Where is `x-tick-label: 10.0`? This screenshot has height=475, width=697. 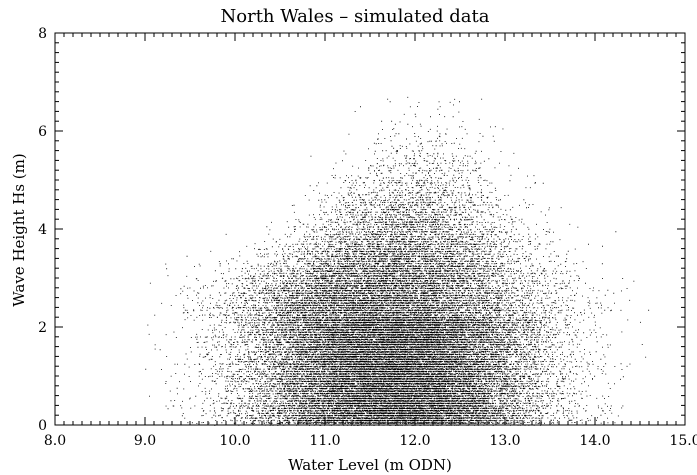
x-tick-label: 10.0 is located at coordinates (234, 441).